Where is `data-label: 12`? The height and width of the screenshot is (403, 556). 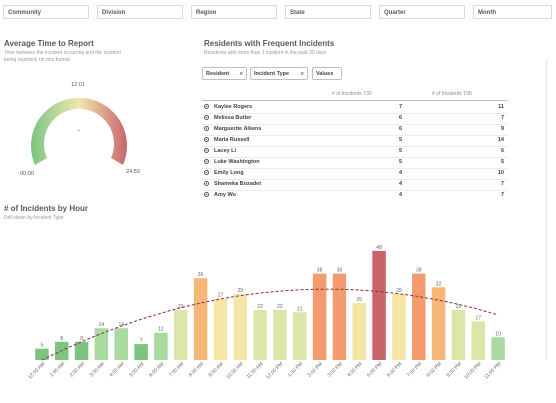
data-label: 12 is located at coordinates (161, 330).